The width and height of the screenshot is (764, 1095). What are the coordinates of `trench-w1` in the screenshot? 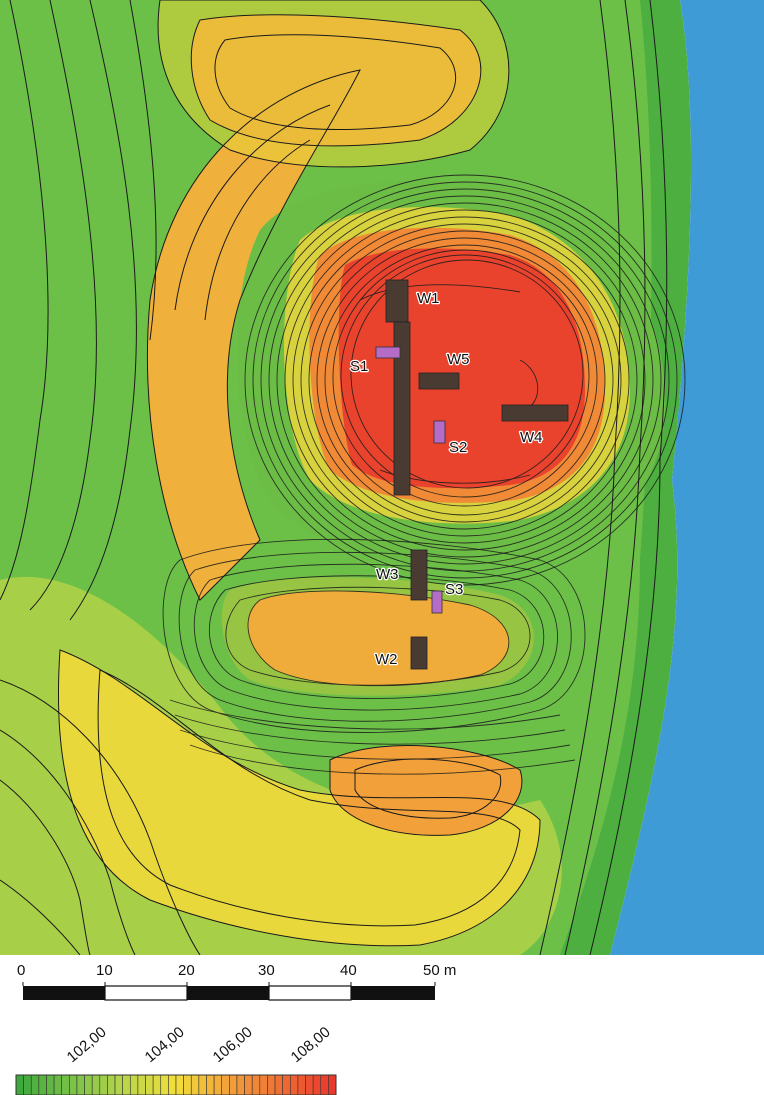 It's located at (397, 301).